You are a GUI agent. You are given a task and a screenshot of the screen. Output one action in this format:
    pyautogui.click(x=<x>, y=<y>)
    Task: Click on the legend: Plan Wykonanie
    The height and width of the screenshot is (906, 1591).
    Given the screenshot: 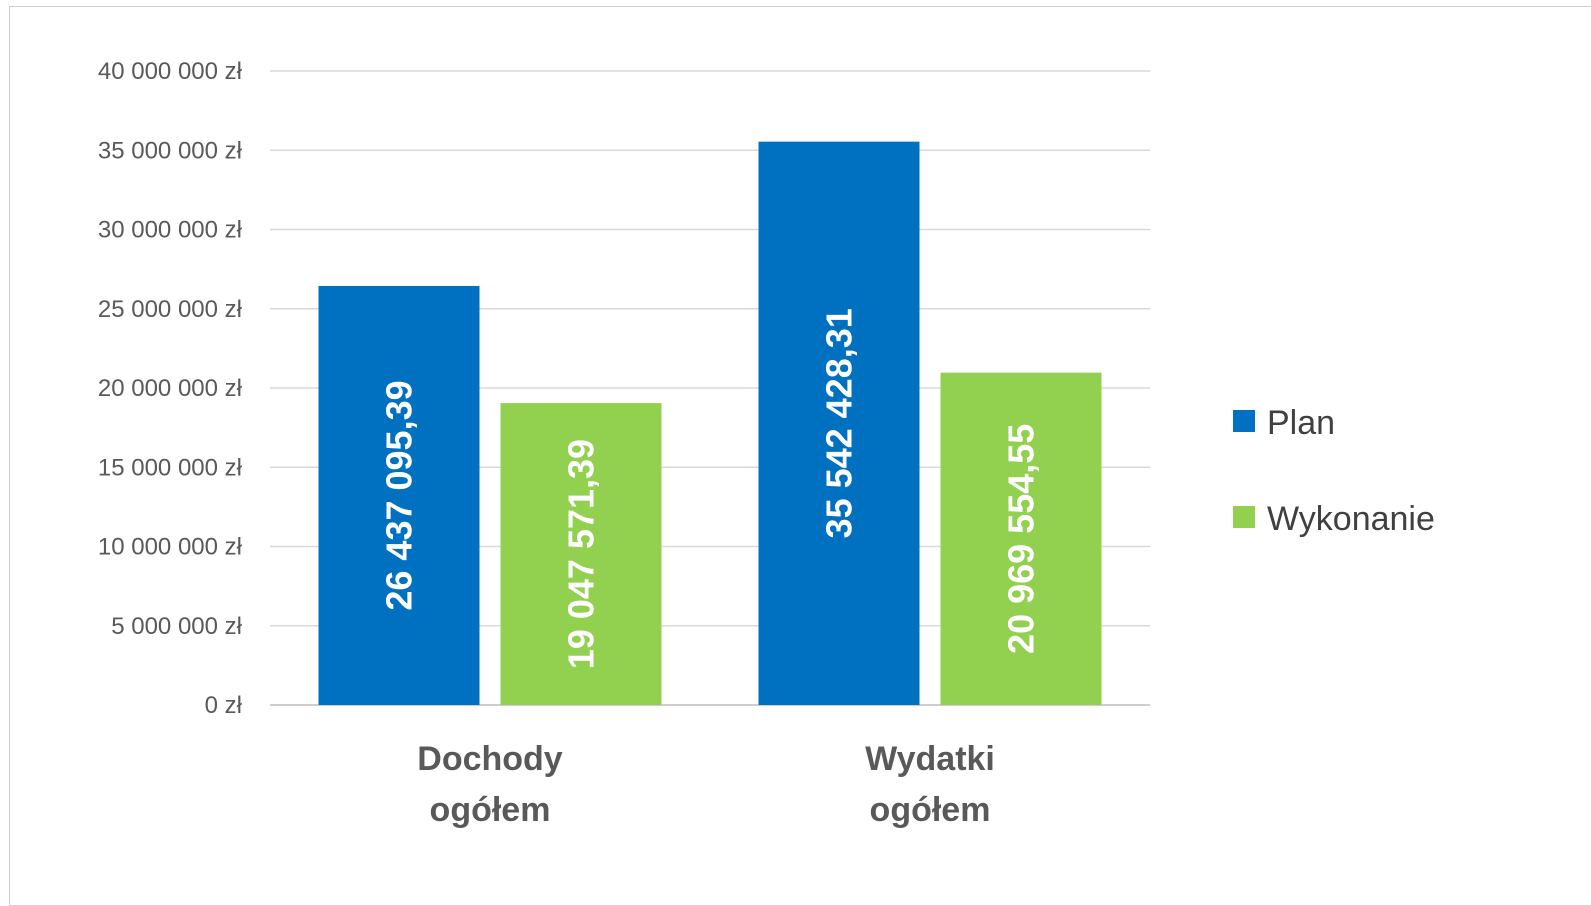 What is the action you would take?
    pyautogui.click(x=1334, y=471)
    